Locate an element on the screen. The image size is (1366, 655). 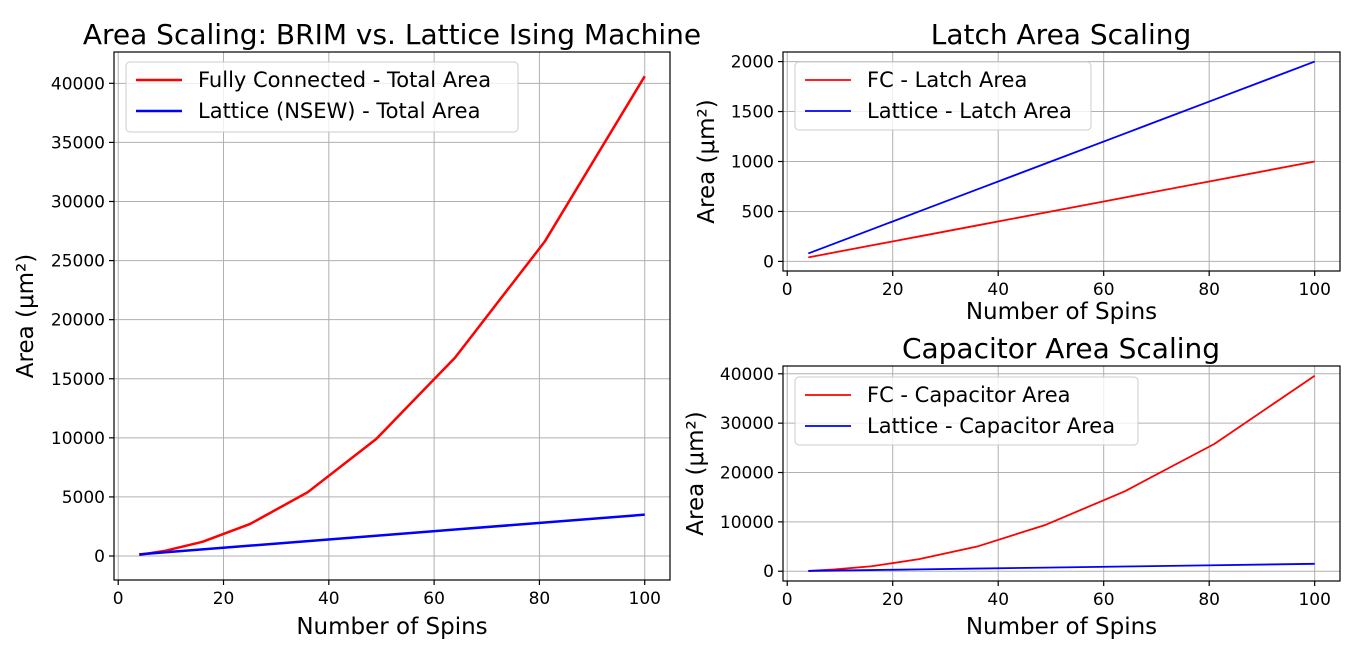
chart-title: Latch Area Scaling is located at coordinates (1061, 34).